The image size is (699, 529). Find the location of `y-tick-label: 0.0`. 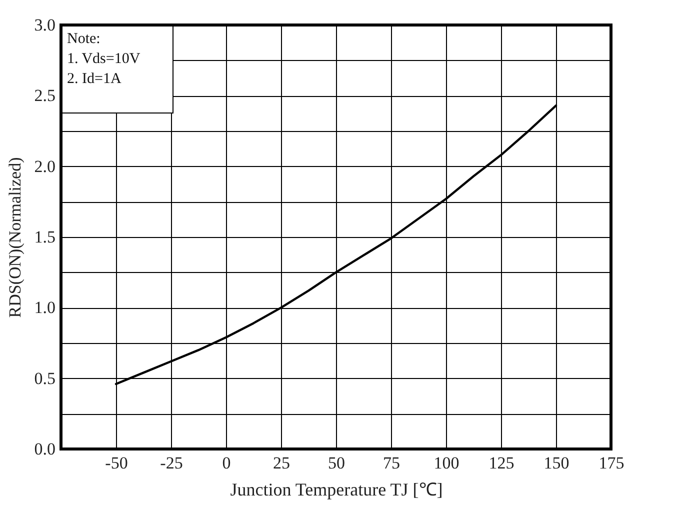

y-tick-label: 0.0 is located at coordinates (45, 449).